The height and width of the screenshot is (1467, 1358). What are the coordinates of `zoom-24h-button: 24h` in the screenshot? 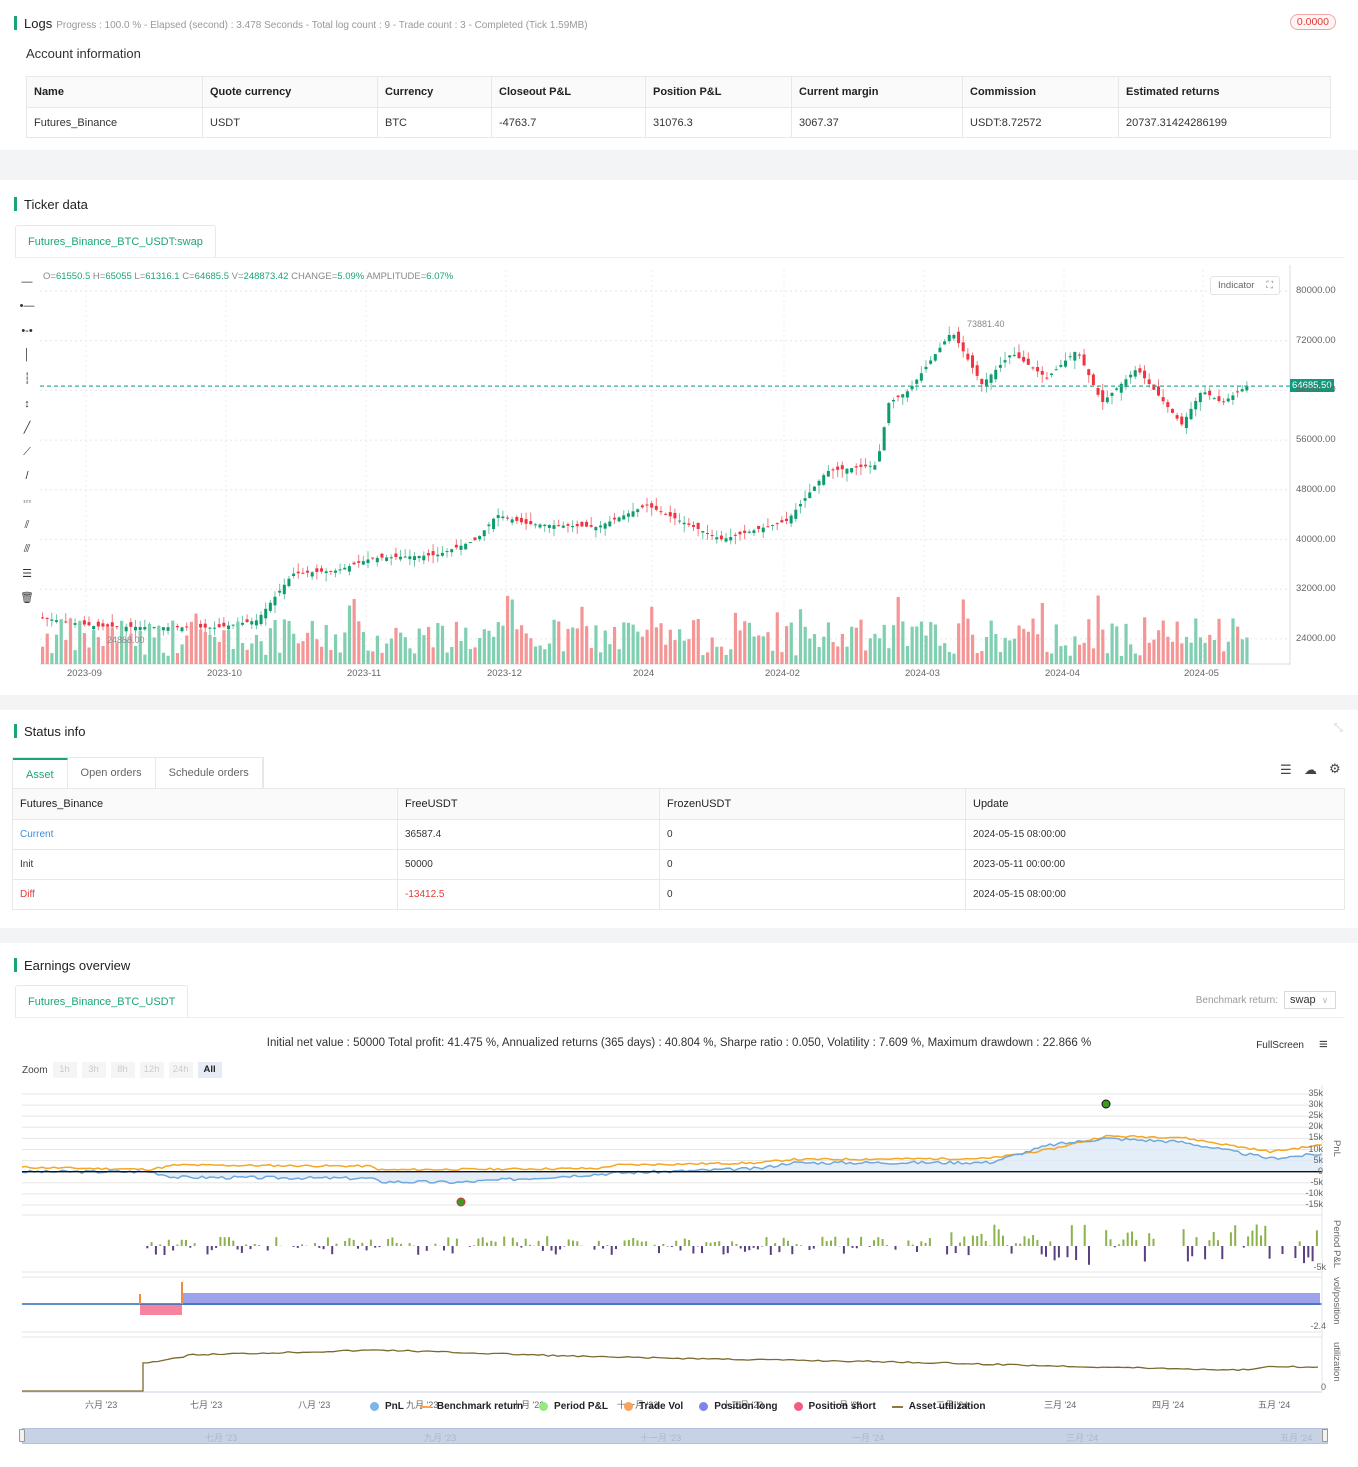 It's located at (180, 1070).